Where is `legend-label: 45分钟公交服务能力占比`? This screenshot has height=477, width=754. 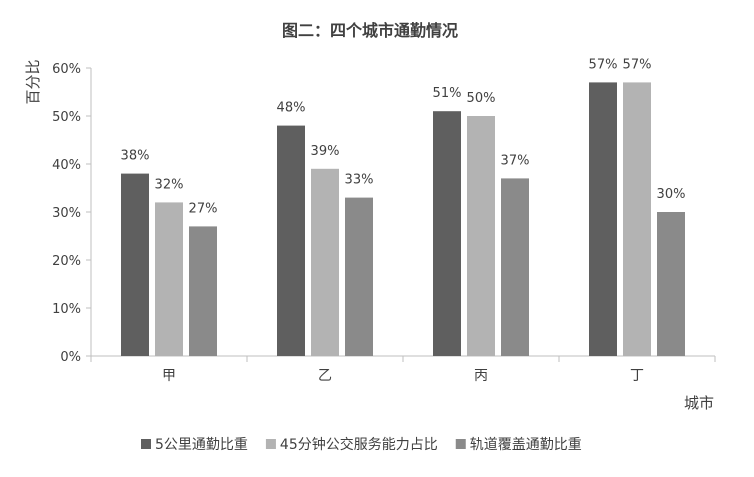
legend-label: 45分钟公交服务能力占比 is located at coordinates (359, 444).